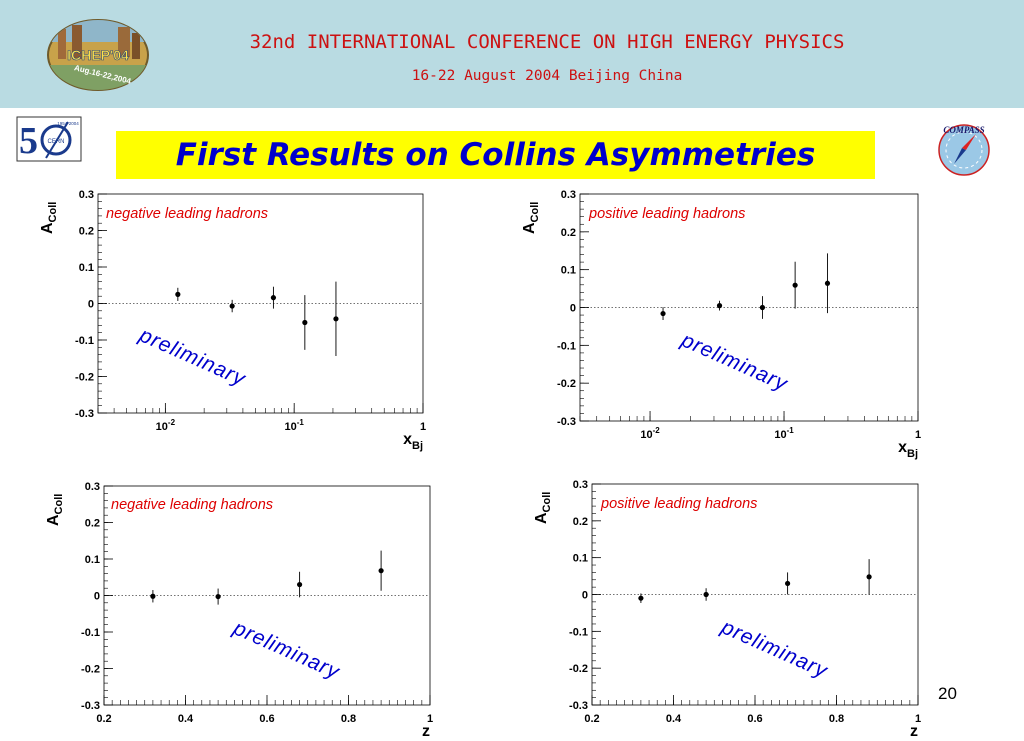  I want to click on chart2-x-tick-label: 10⁻¹, so click(784, 433).